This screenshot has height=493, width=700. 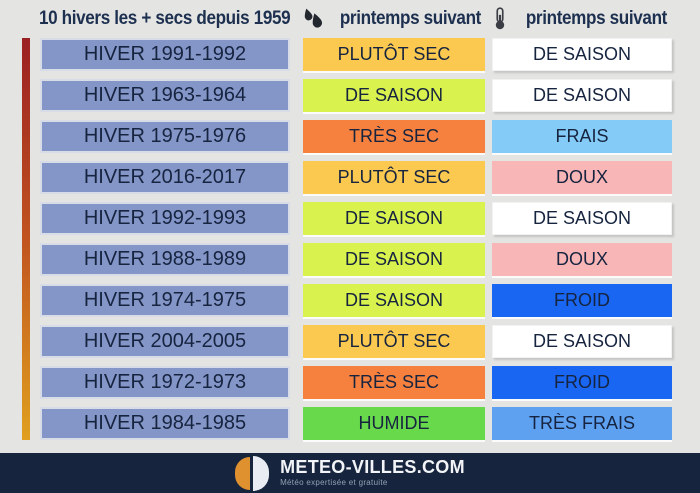 What do you see at coordinates (165, 259) in the screenshot?
I see `winter-cell: HIVER 1988-1989` at bounding box center [165, 259].